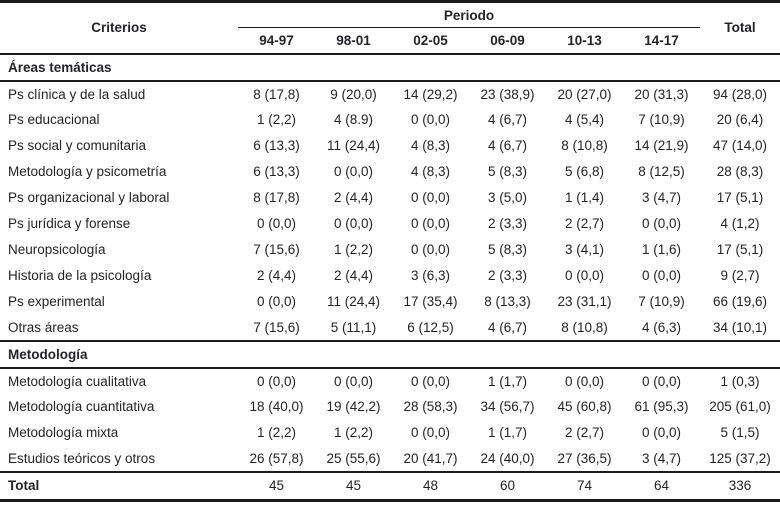 The width and height of the screenshot is (780, 512). I want to click on cell-value: 1 (0,3), so click(740, 381).